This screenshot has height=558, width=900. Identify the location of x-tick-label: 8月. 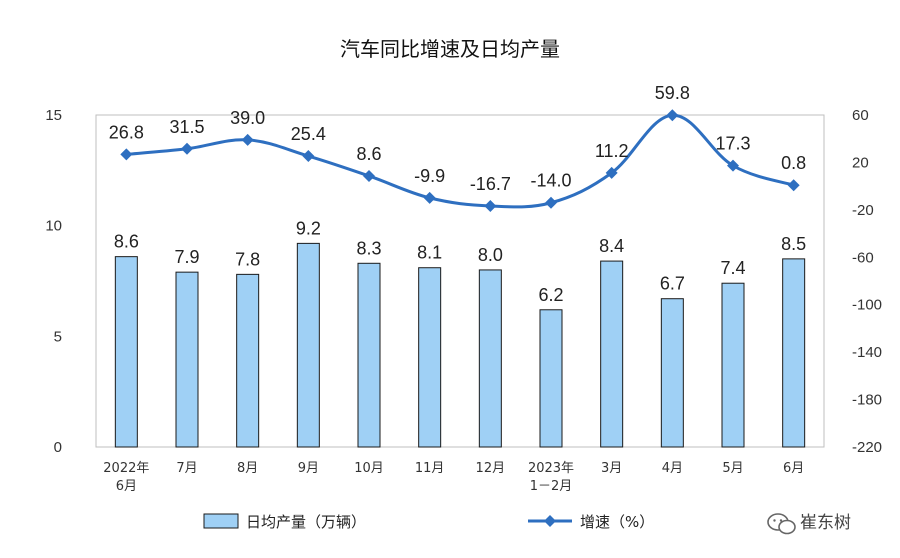
(247, 468).